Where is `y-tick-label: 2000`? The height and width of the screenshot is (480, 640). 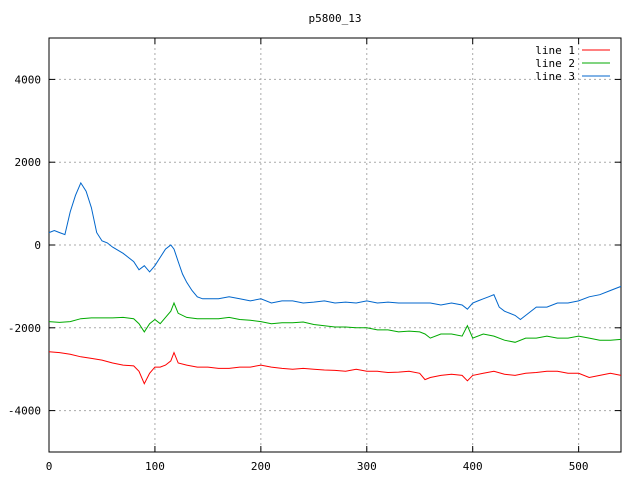
y-tick-label: 2000 is located at coordinates (28, 162).